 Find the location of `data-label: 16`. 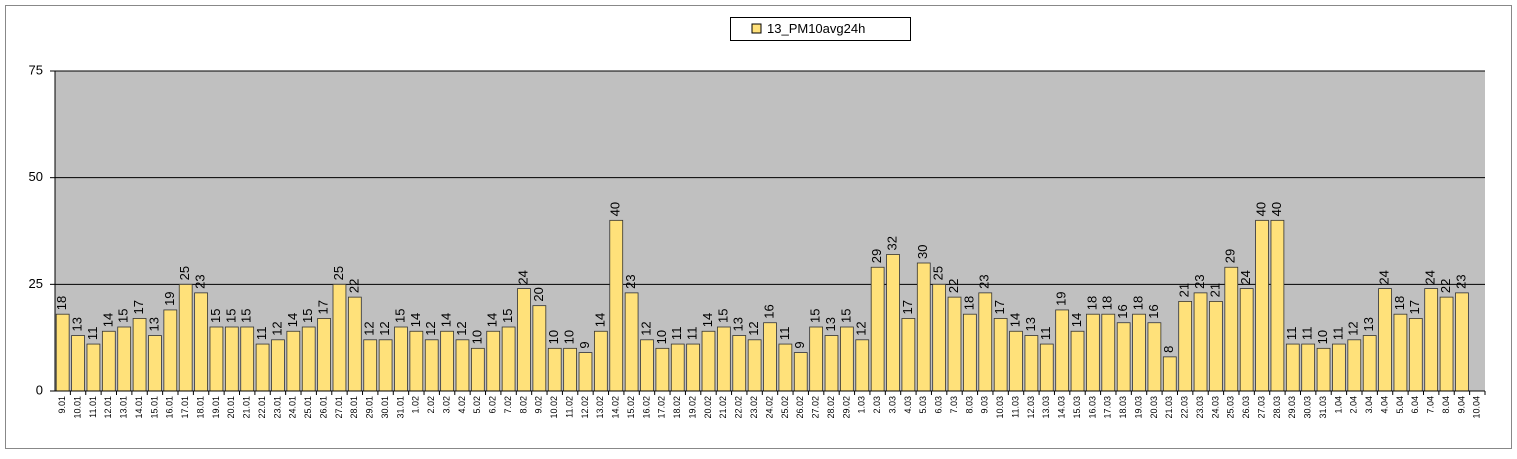

data-label: 16 is located at coordinates (1122, 311).